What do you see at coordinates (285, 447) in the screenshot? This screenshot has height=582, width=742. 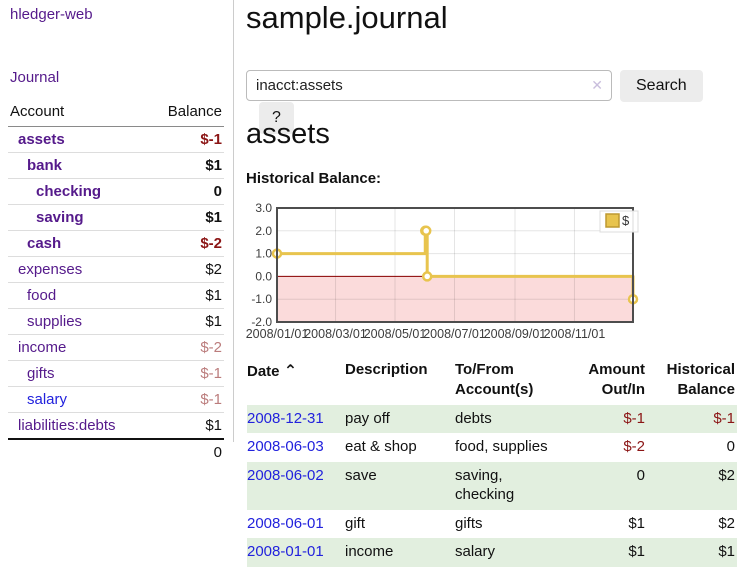 I see `register-date-link: 2008-06-03` at bounding box center [285, 447].